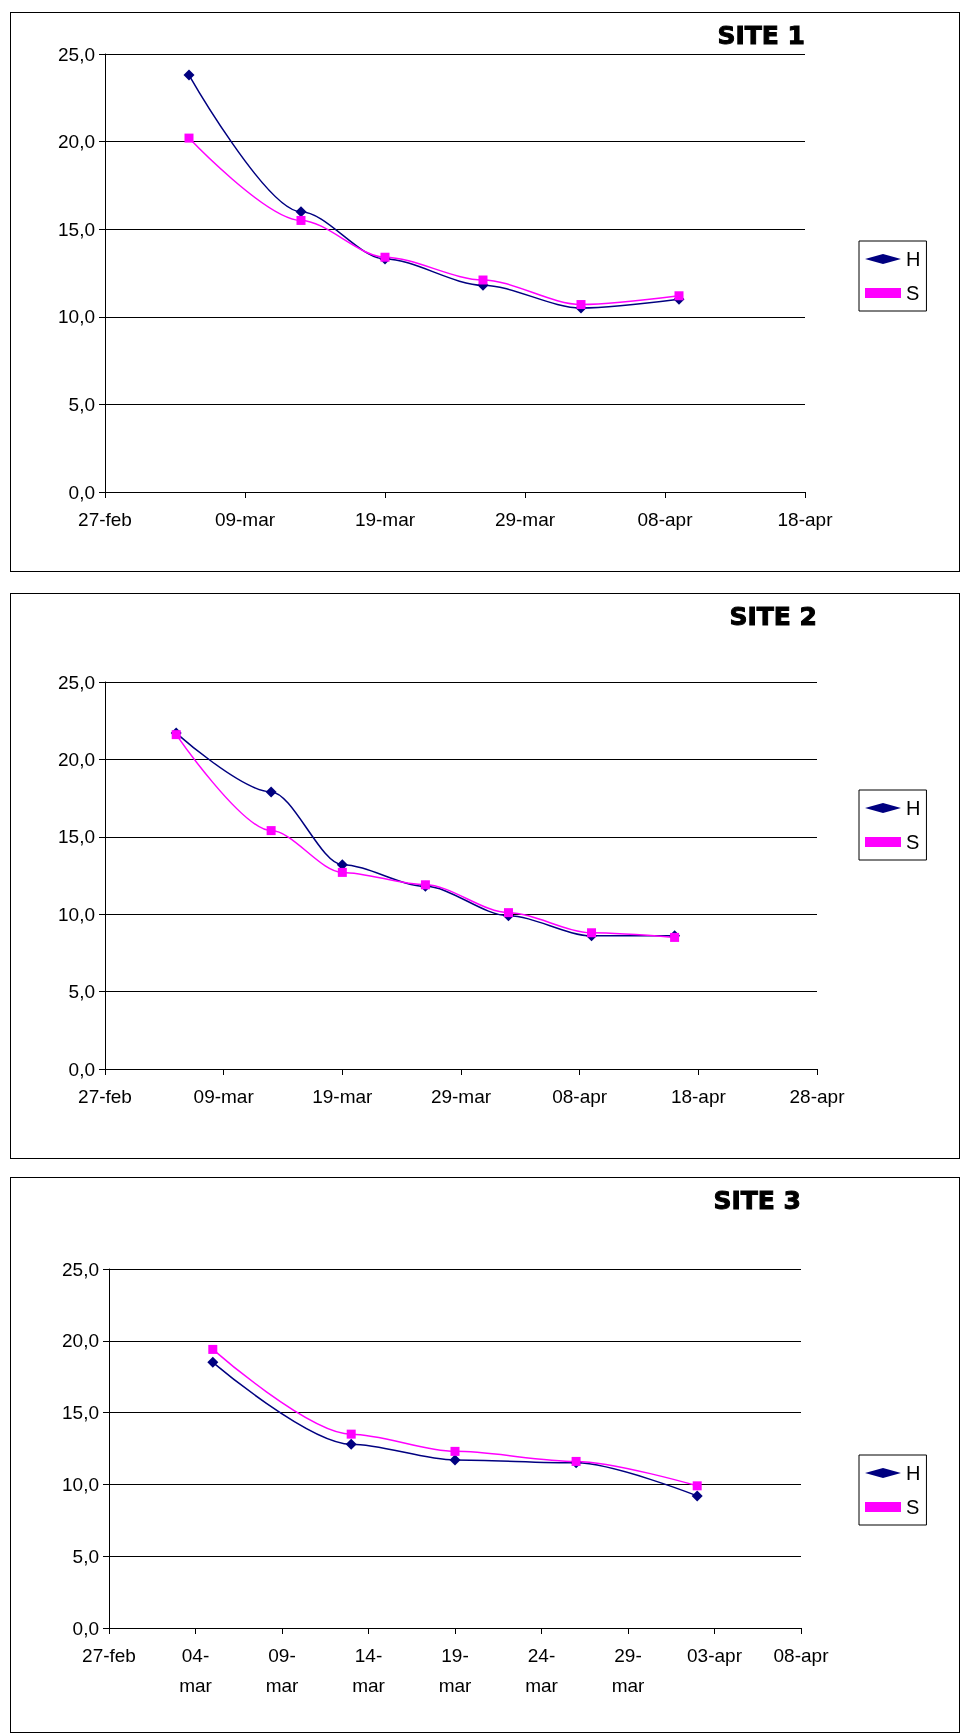  I want to click on chart-title: SITE 1, so click(761, 35).